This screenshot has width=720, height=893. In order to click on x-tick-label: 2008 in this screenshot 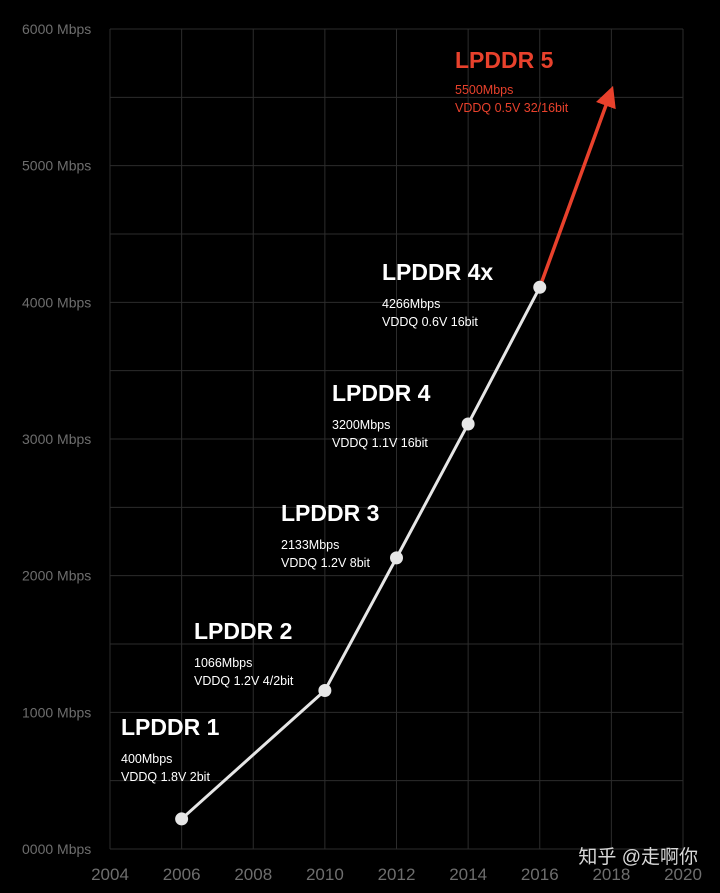, I will do `click(253, 874)`.